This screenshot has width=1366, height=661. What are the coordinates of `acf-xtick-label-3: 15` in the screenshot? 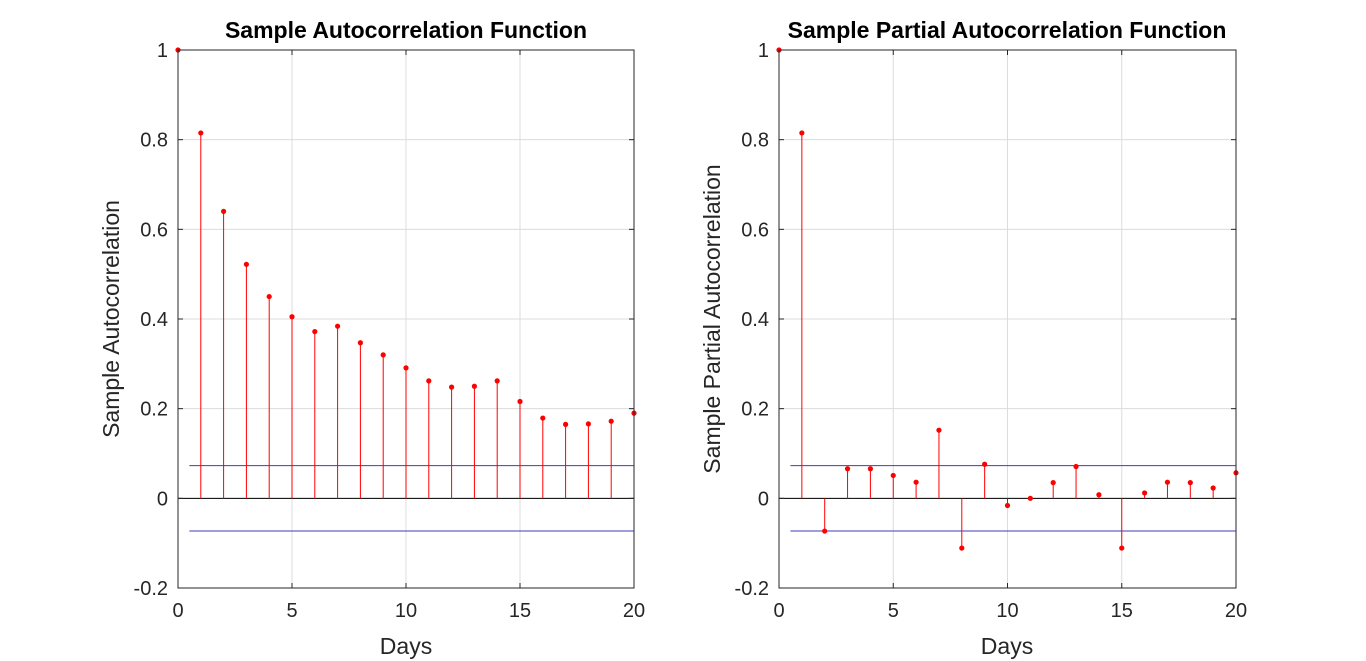 It's located at (520, 611).